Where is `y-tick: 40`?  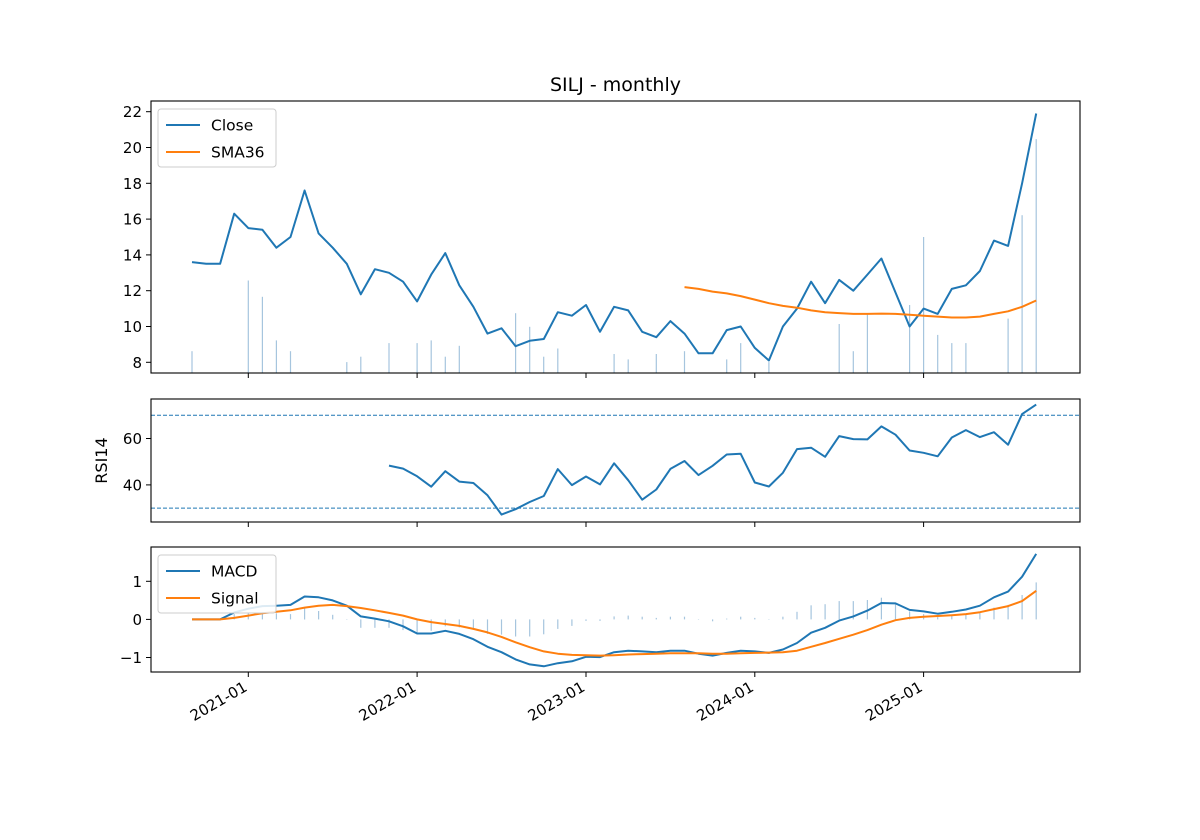
y-tick: 40 is located at coordinates (137, 485).